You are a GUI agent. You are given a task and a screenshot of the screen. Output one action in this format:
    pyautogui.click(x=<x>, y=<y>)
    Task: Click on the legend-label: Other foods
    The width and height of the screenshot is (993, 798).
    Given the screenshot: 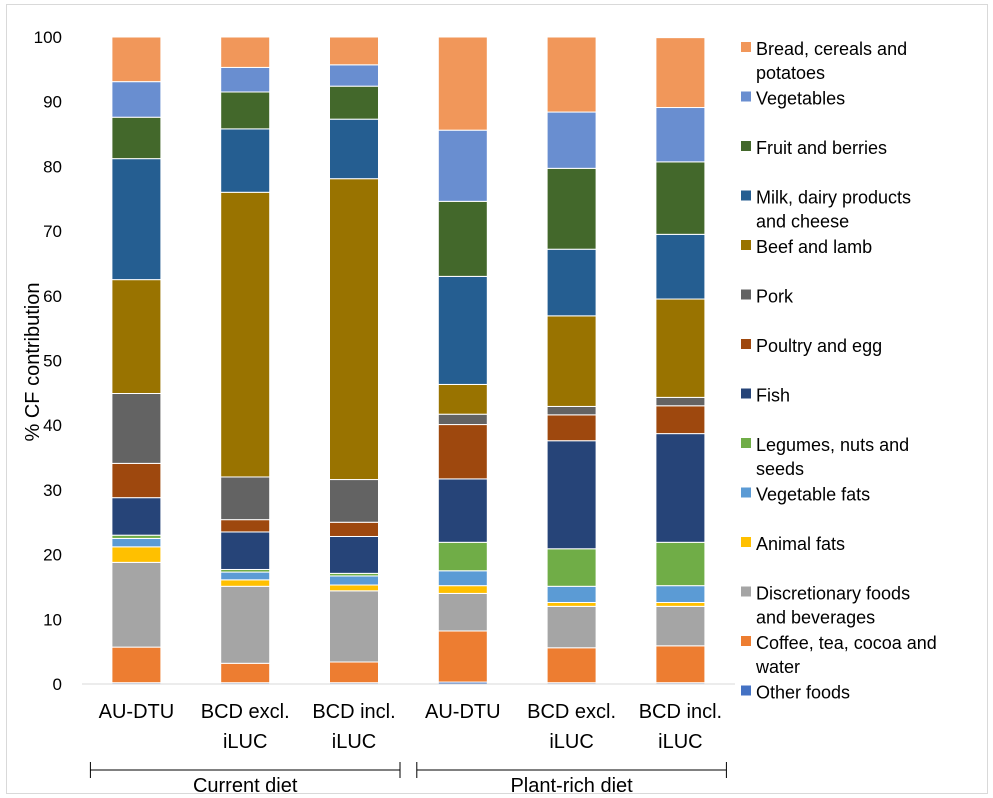 What is the action you would take?
    pyautogui.click(x=803, y=693)
    